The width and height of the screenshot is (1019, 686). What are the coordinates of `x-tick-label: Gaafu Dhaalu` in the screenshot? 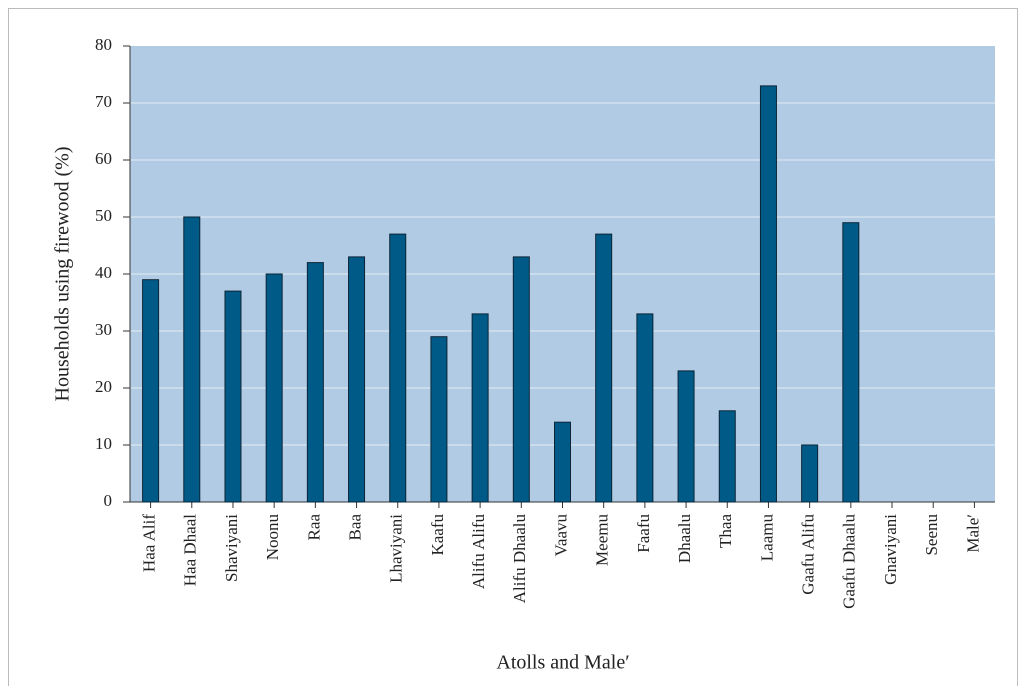 It's located at (849, 561).